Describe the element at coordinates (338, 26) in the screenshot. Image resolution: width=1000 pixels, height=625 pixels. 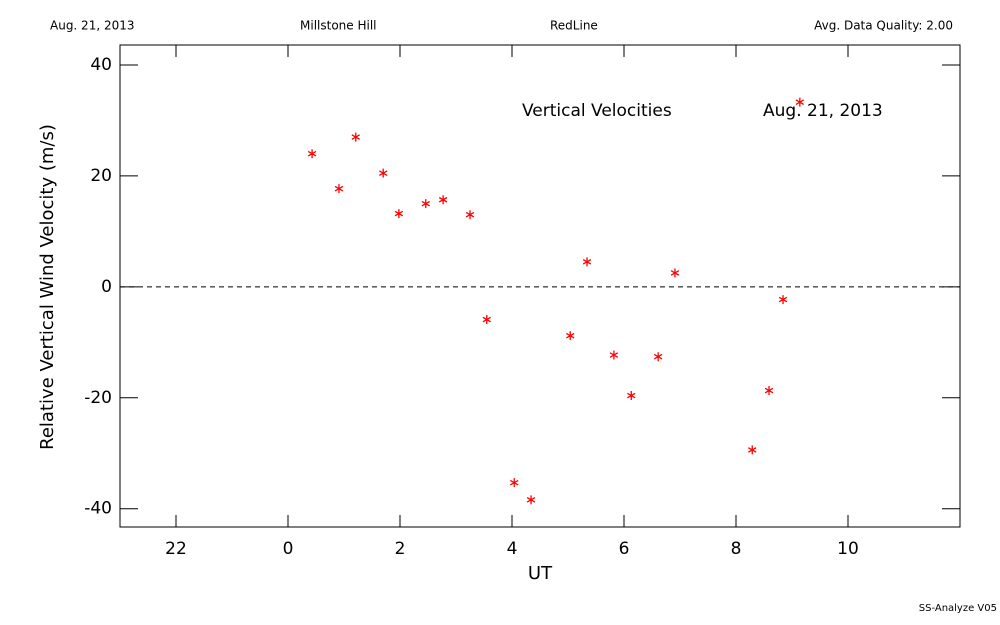
I see `header-site: Millstone Hill` at that location.